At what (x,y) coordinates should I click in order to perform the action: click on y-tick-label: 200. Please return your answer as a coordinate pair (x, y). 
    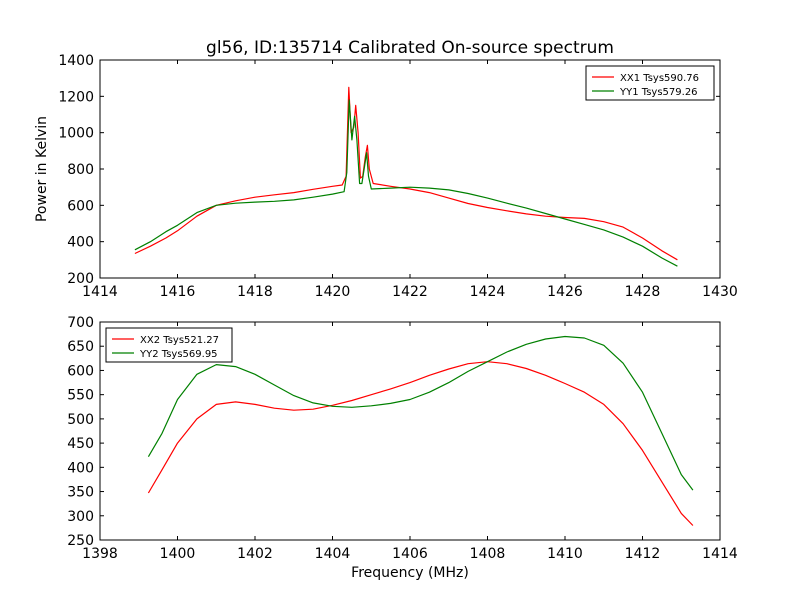
    Looking at the image, I should click on (80, 279).